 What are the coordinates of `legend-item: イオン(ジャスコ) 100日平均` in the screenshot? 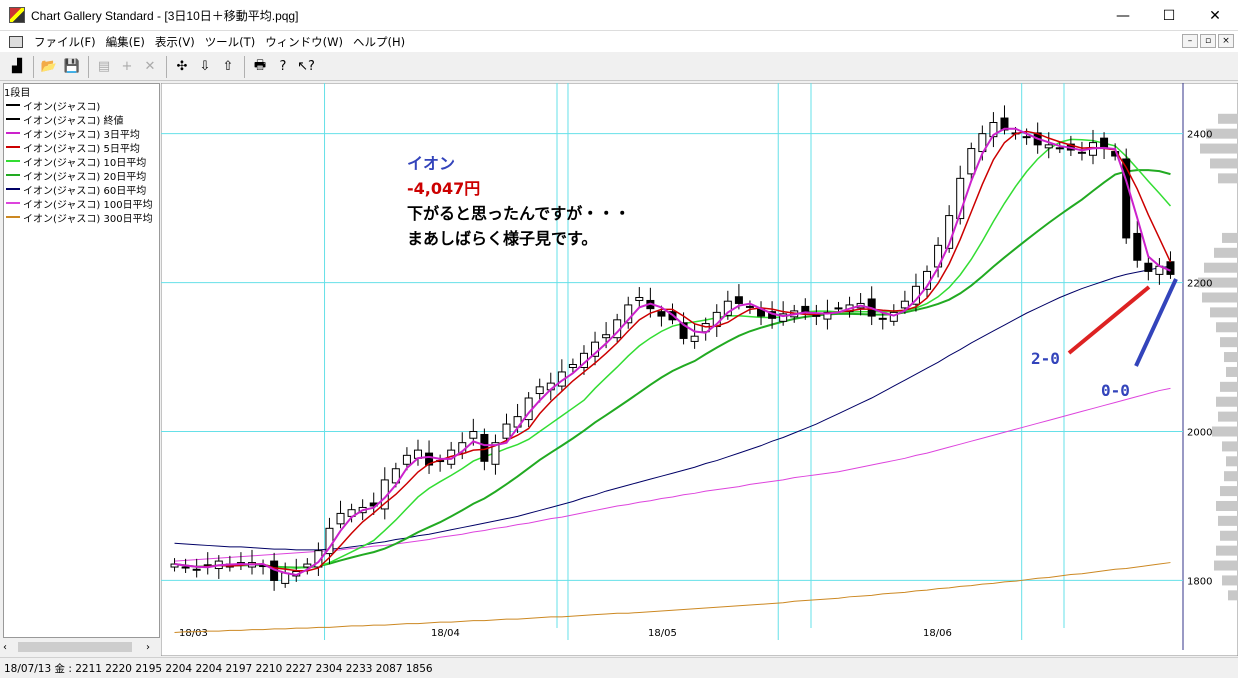 It's located at (81, 203).